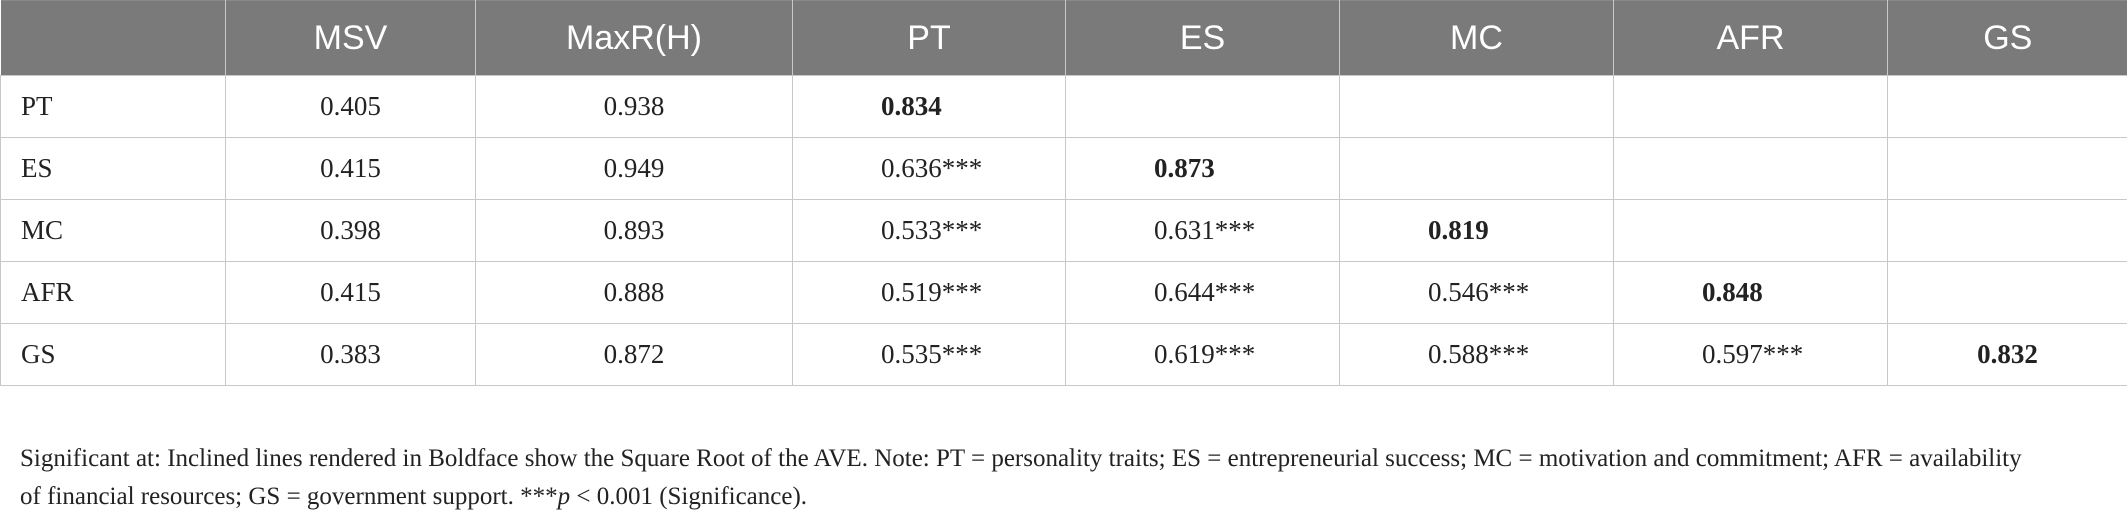 The image size is (2127, 524). Describe the element at coordinates (113, 292) in the screenshot. I see `row-label: AFR` at that location.